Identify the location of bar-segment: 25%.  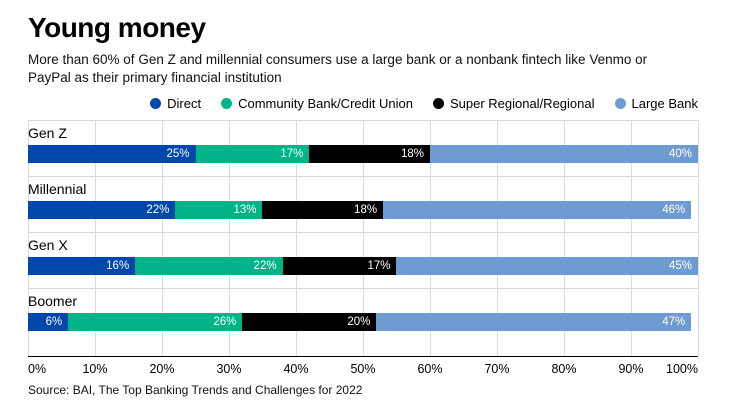
(112, 154).